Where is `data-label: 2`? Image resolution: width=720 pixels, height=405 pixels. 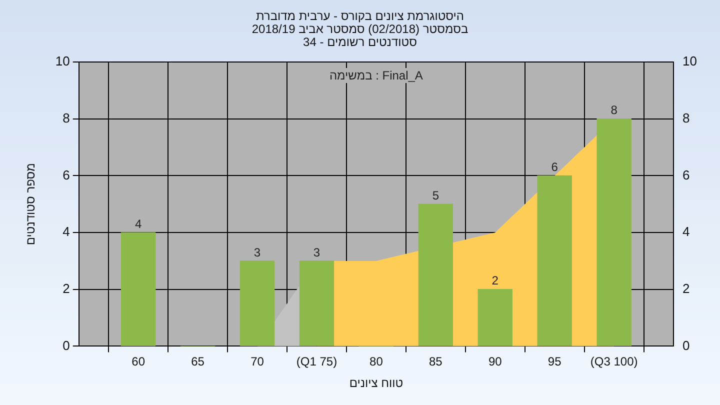 data-label: 2 is located at coordinates (495, 281).